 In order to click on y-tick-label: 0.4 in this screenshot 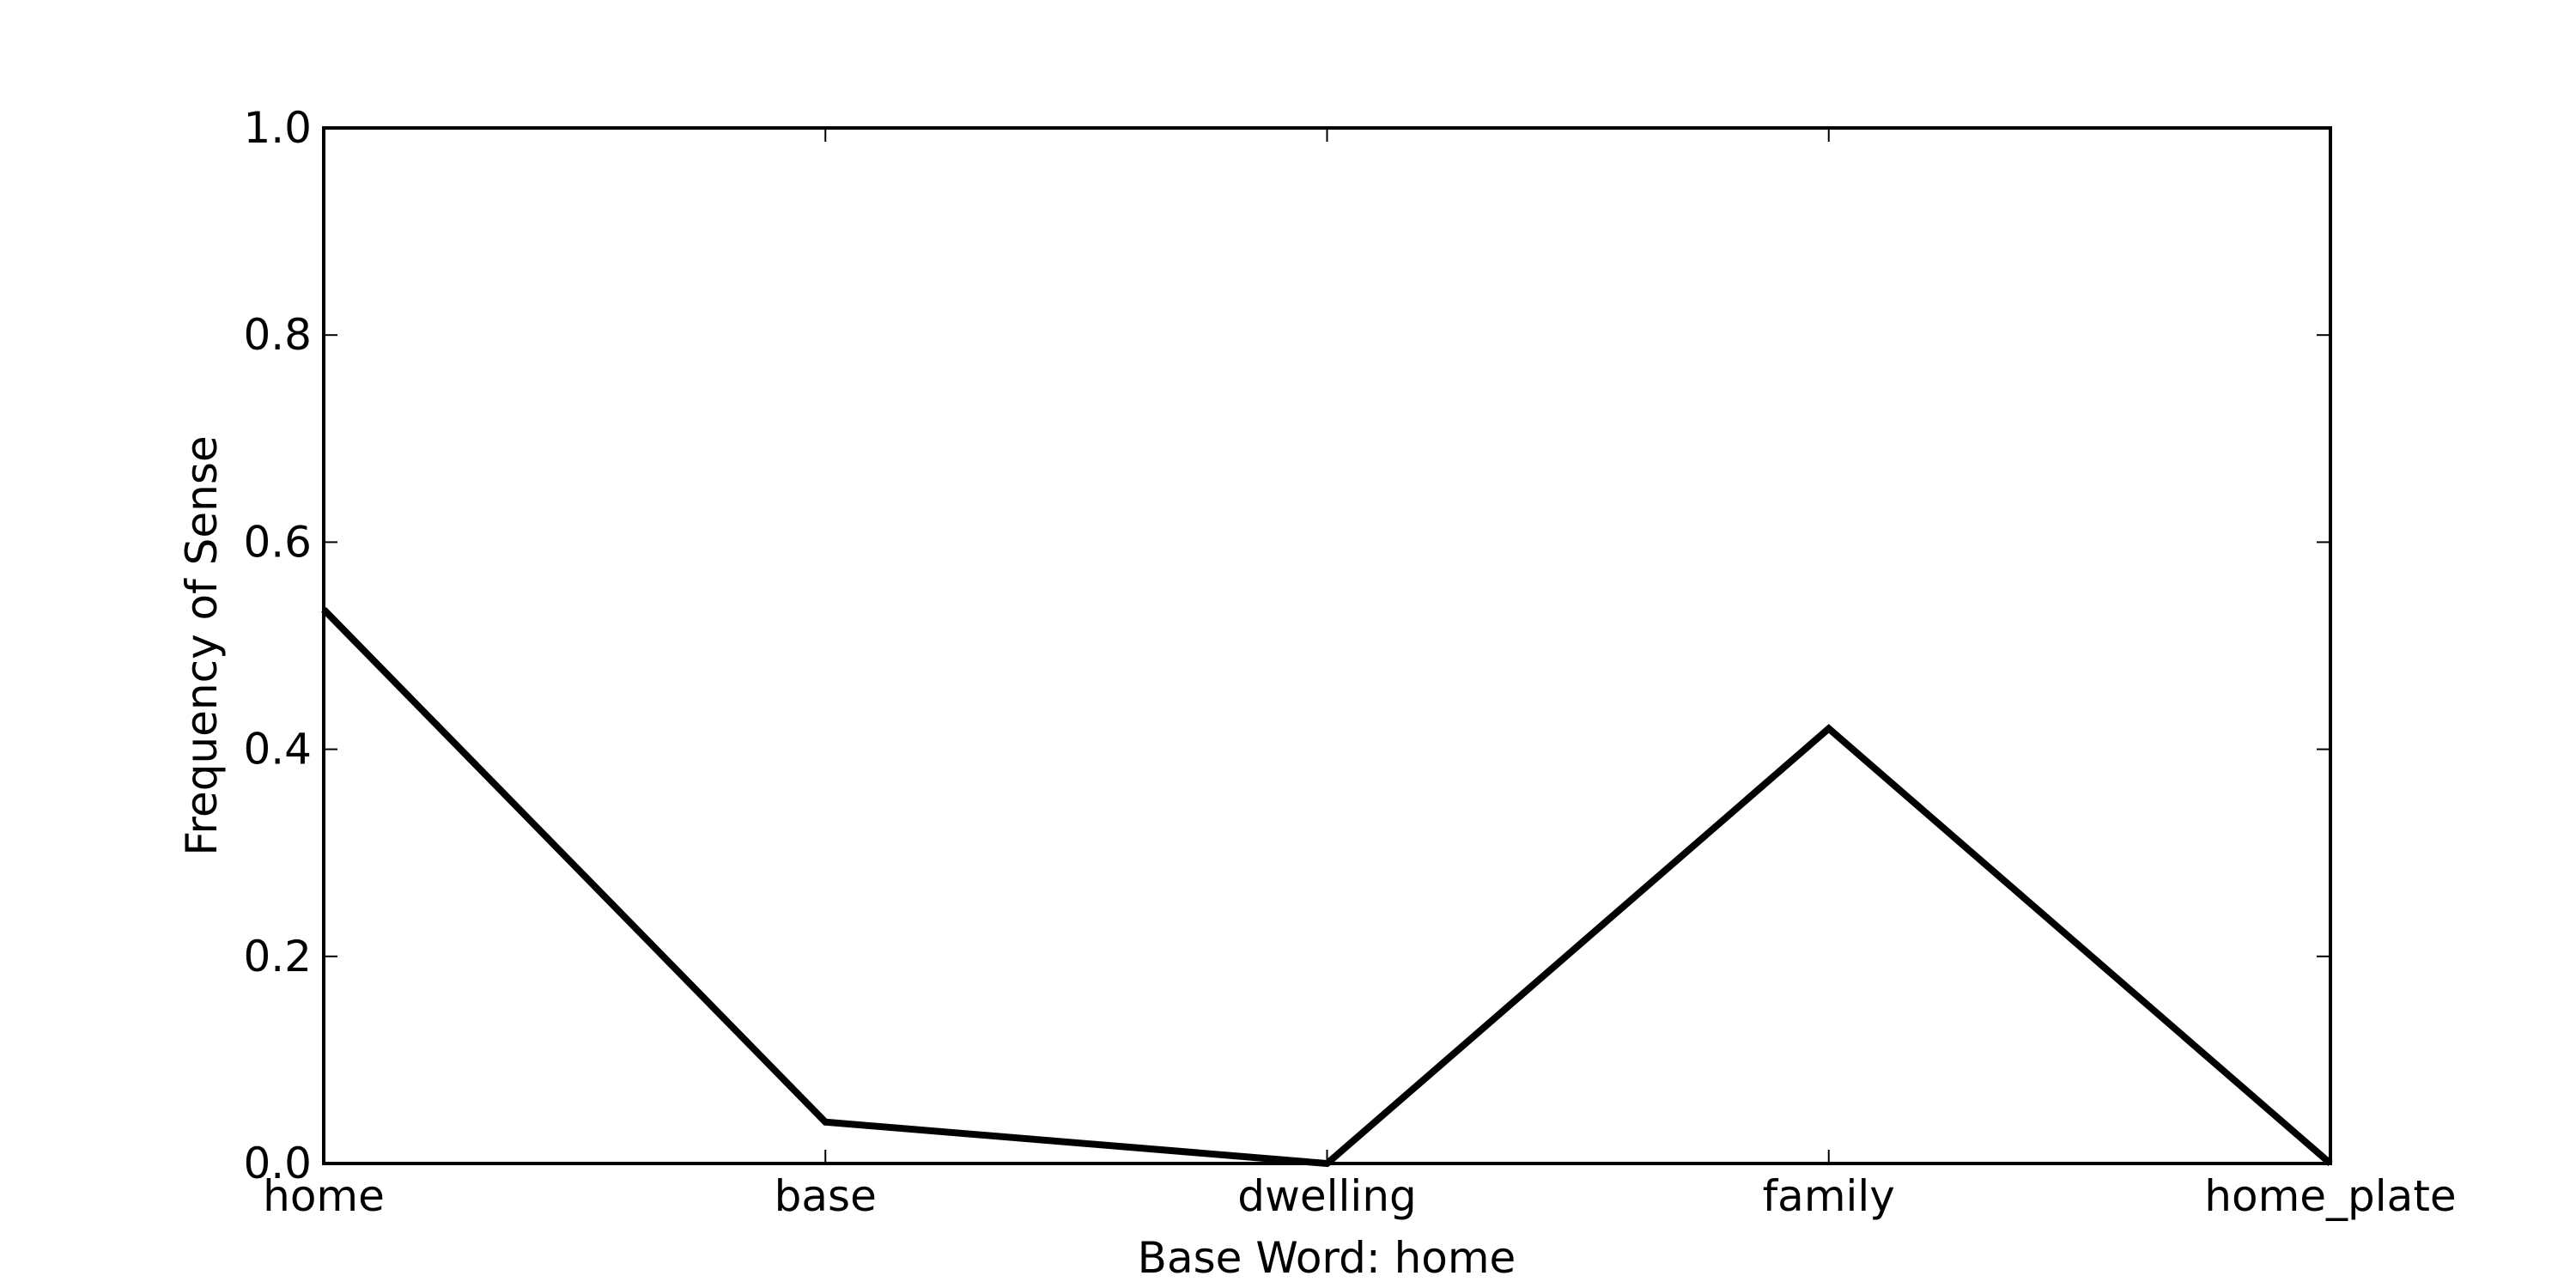, I will do `click(278, 750)`.